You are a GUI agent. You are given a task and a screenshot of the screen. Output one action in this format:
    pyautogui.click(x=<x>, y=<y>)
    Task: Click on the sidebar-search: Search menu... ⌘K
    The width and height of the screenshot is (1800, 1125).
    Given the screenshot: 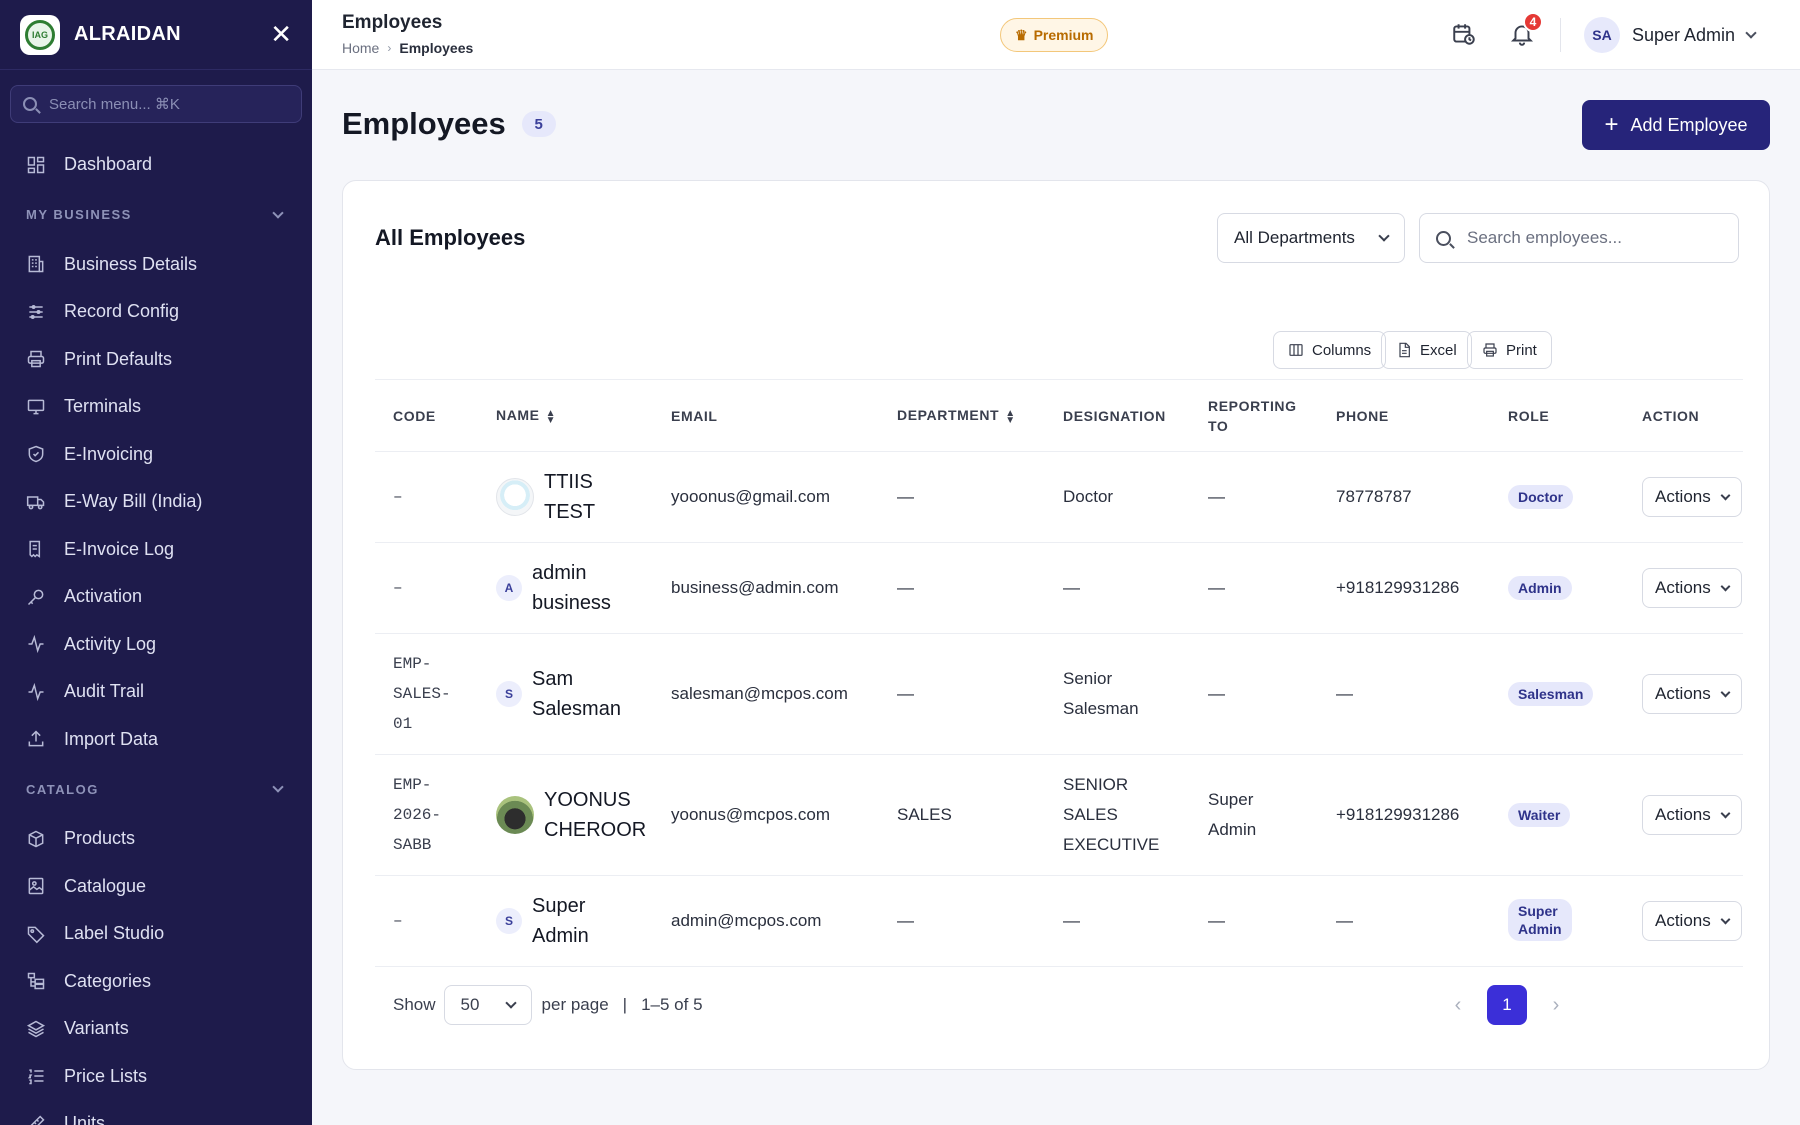 What is the action you would take?
    pyautogui.click(x=156, y=104)
    